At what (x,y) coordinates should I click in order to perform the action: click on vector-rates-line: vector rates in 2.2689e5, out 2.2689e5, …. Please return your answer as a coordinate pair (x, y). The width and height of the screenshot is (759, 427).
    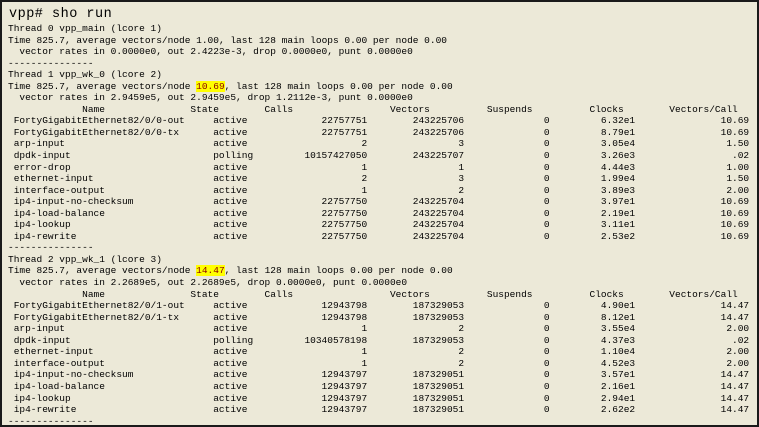
    Looking at the image, I should click on (208, 283).